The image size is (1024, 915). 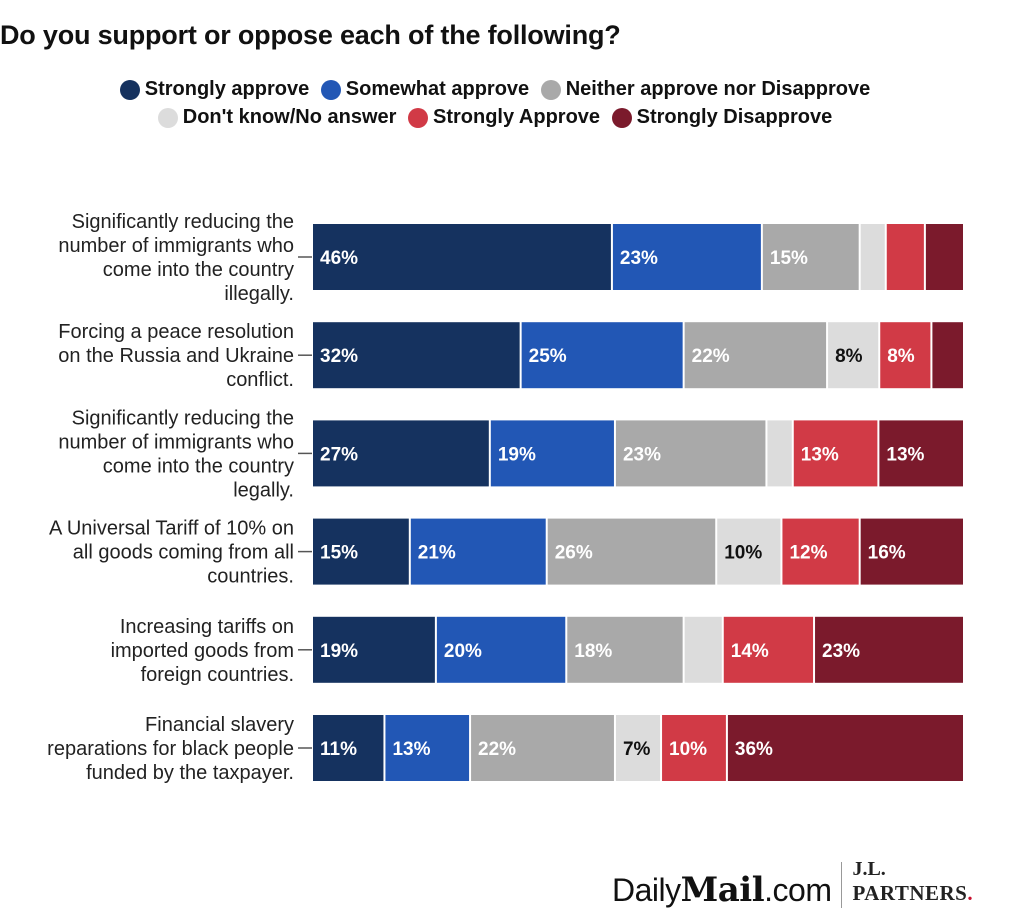 I want to click on footer-logos: DailyMail.com J.L. PARTNERS., so click(x=792, y=884).